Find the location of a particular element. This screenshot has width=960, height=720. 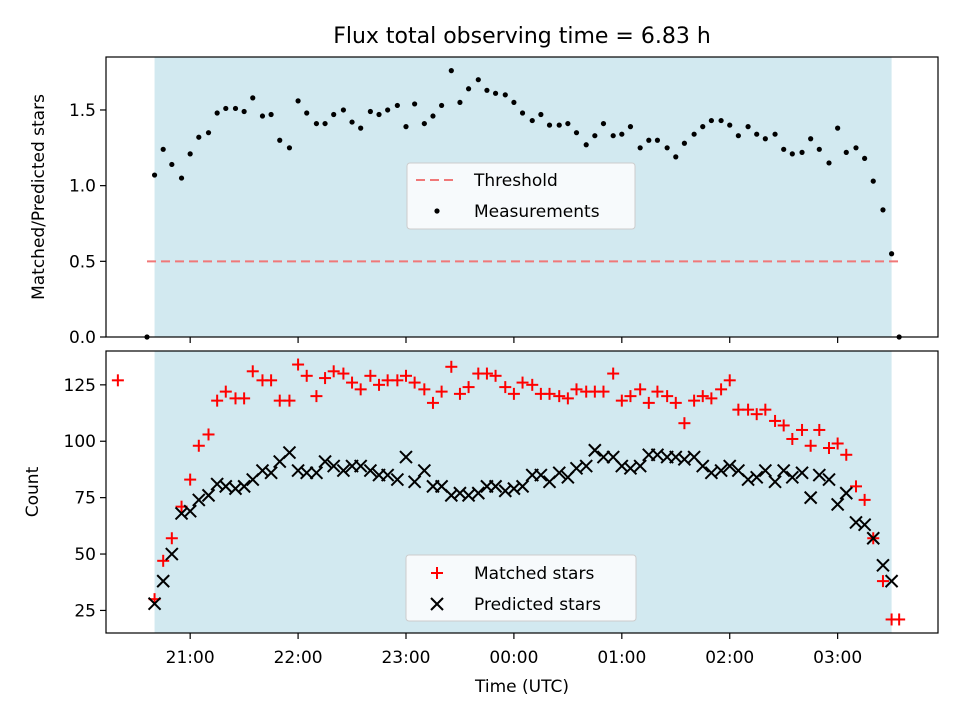

bottom-xtick-label: 00:00 is located at coordinates (513, 658).